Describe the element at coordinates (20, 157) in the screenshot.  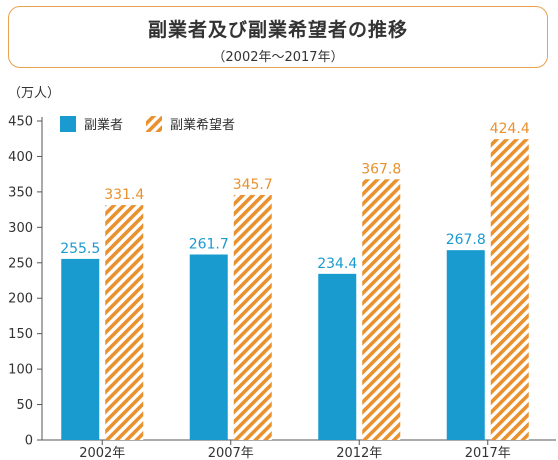
I see `y-tick-label: 400` at that location.